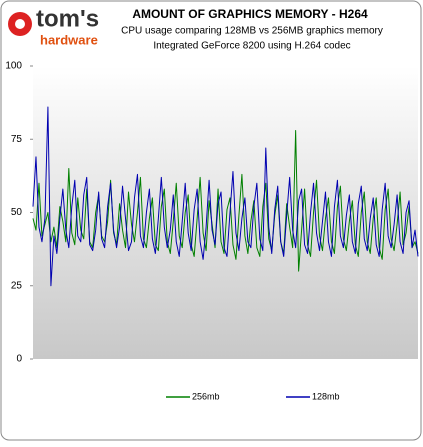  I want to click on logo: tom's hardware, so click(53, 26).